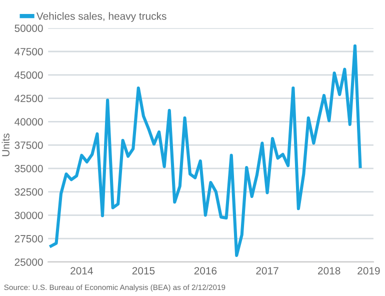 The width and height of the screenshot is (385, 296). I want to click on y-tick-label: 40000, so click(28, 122).